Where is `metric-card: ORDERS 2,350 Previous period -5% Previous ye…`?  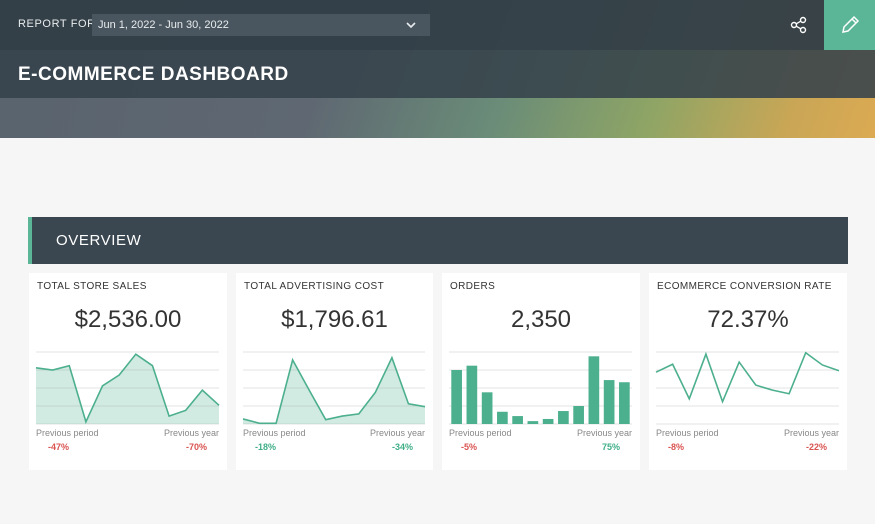
metric-card: ORDERS 2,350 Previous period -5% Previous ye… is located at coordinates (541, 371).